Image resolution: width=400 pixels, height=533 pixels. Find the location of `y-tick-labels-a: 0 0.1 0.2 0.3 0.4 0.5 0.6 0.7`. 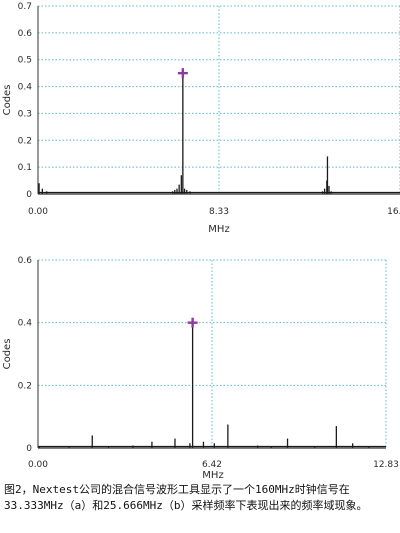

y-tick-labels-a: 0 0.1 0.2 0.3 0.4 0.5 0.6 0.7 is located at coordinates (25, 101).